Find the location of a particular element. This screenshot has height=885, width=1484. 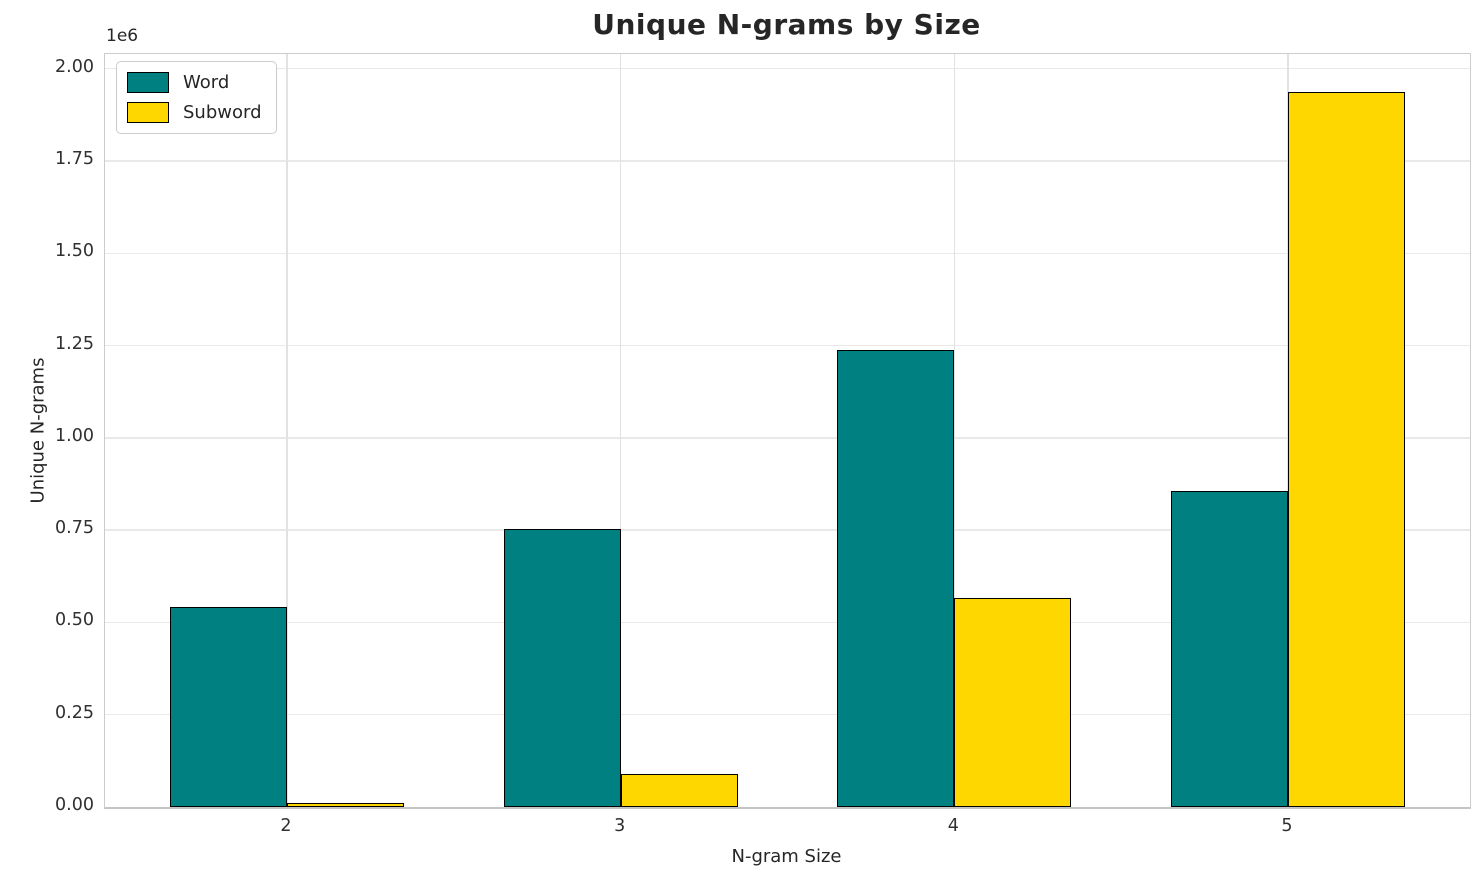

legend-label-word: Word is located at coordinates (206, 82).